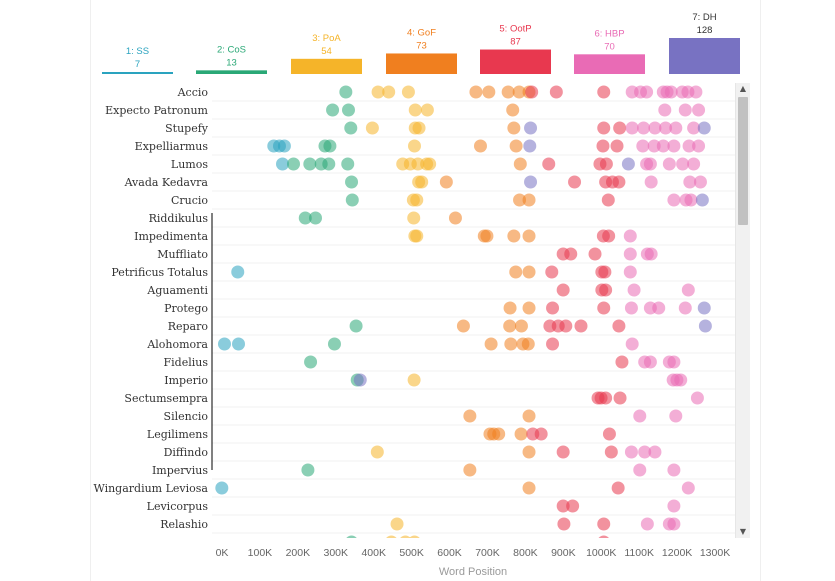 This screenshot has width=835, height=581. Describe the element at coordinates (449, 417) in the screenshot. I see `spell-row: Silencio` at that location.